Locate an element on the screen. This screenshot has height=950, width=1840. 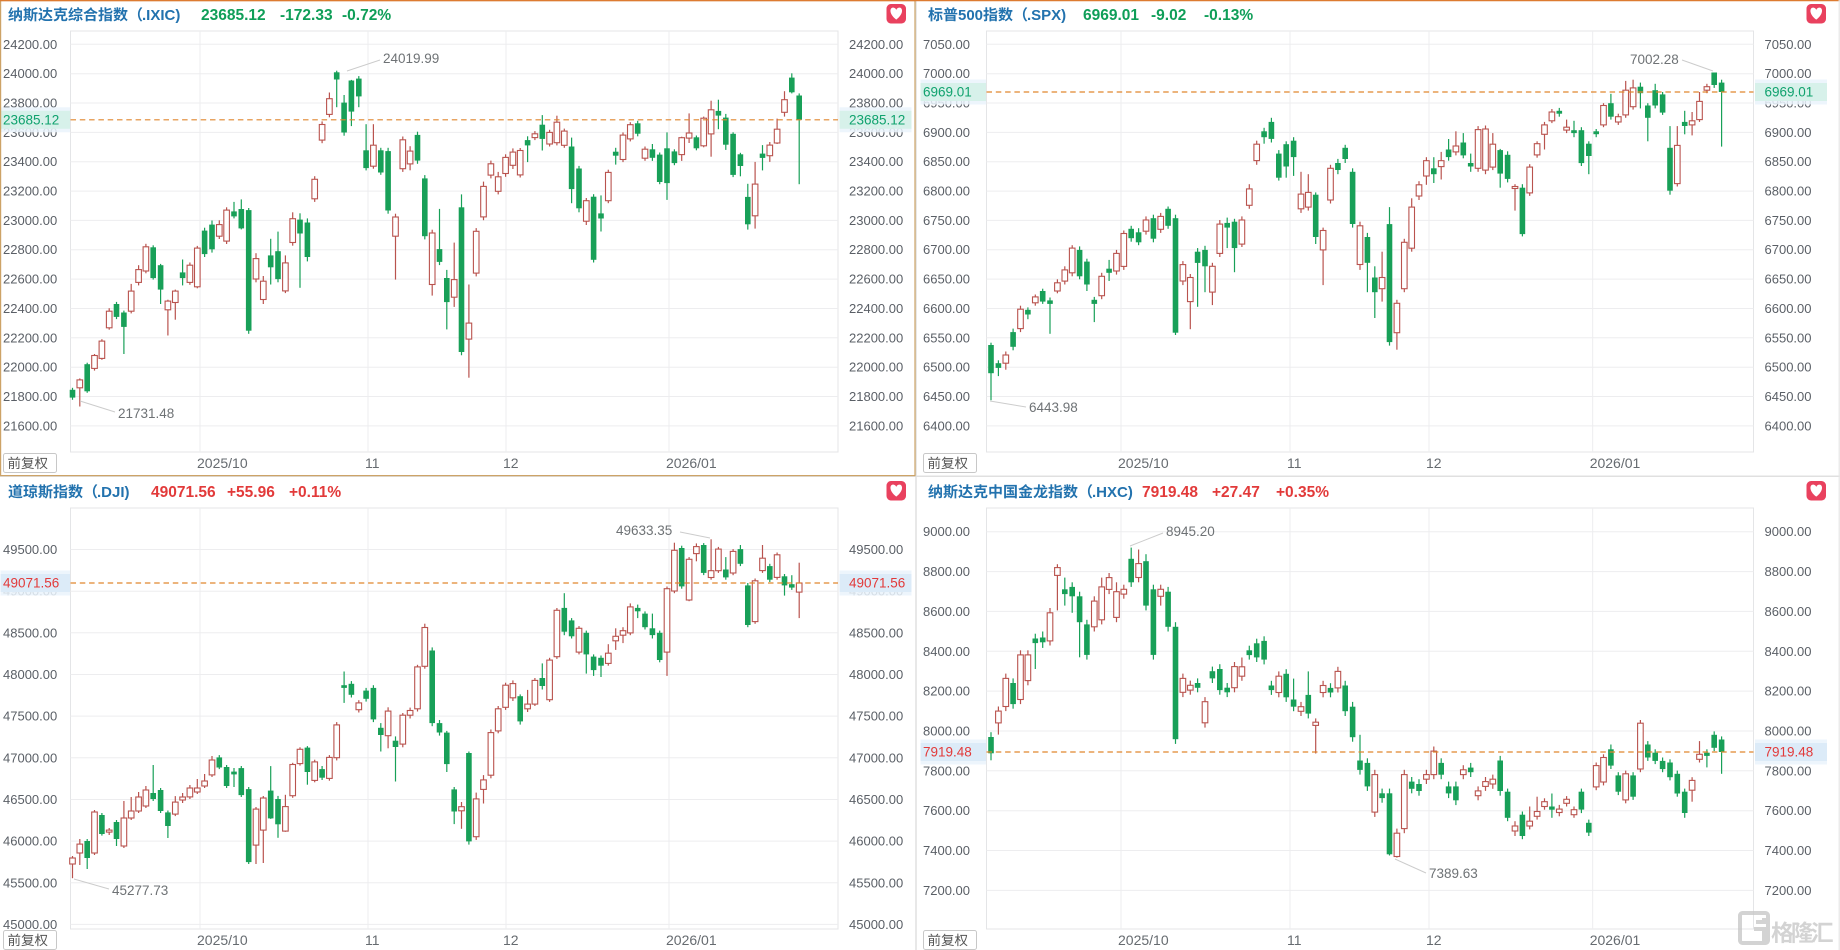
svg-text: 8600.00 is located at coordinates (1788, 611).